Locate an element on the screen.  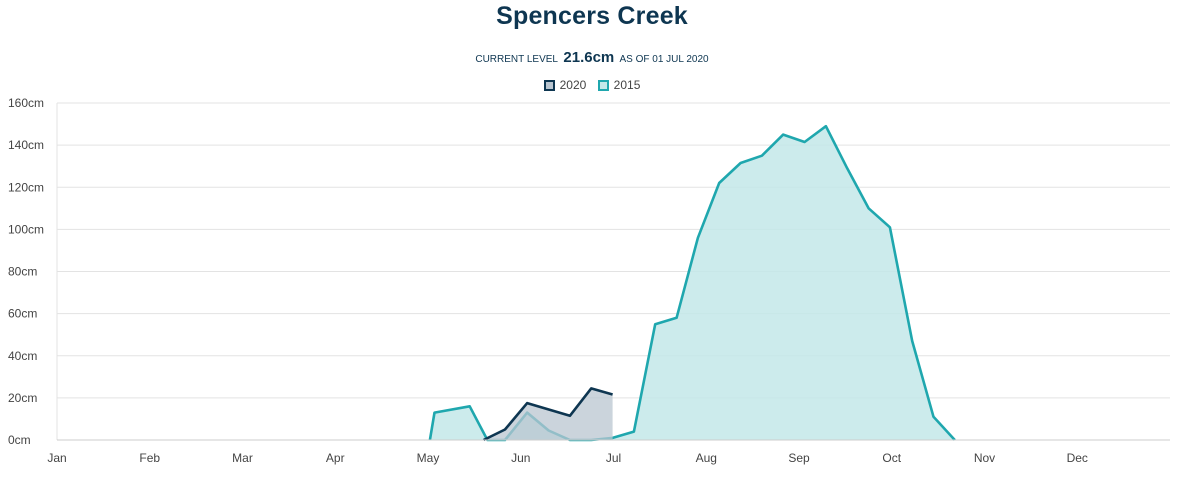
series-area-2020 is located at coordinates (548, 414).